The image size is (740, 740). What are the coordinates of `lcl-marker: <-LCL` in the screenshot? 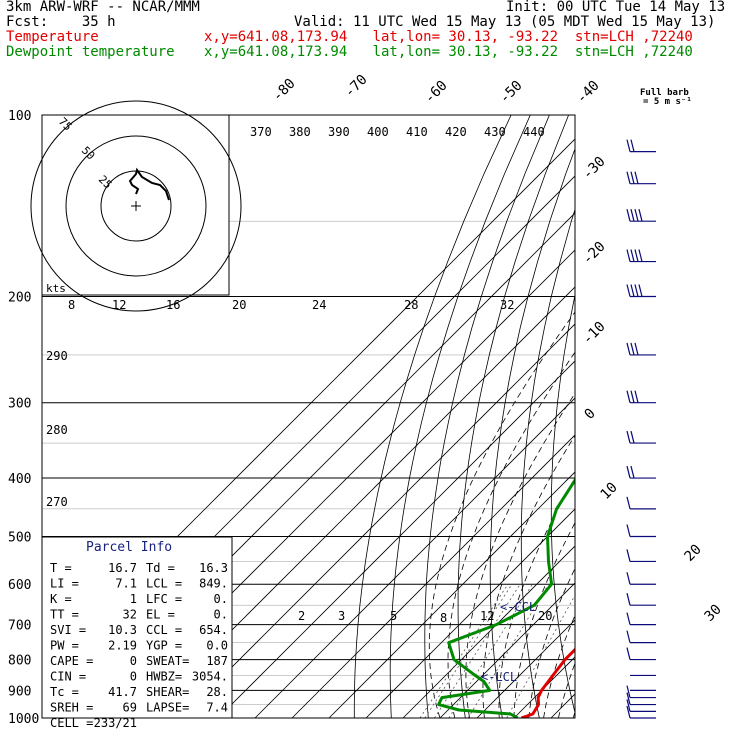 It's located at (499, 677).